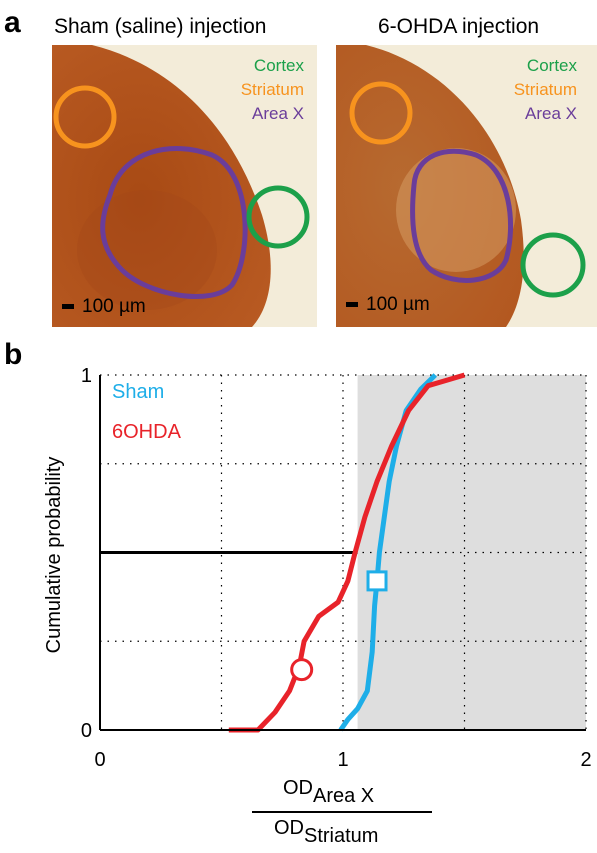 The width and height of the screenshot is (597, 853). What do you see at coordinates (278, 217) in the screenshot?
I see `sham-cortex-roi` at bounding box center [278, 217].